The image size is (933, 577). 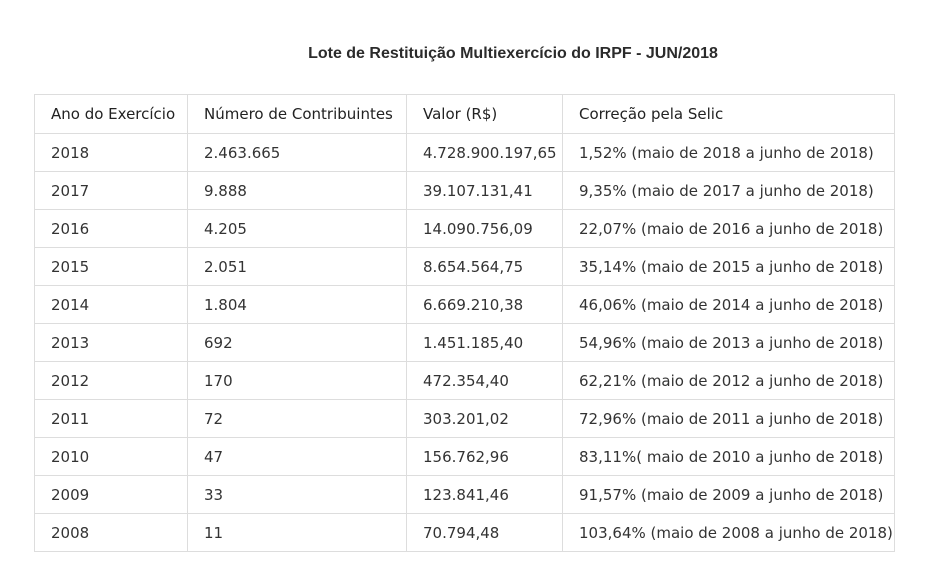 I want to click on cell-correcao: 62,21% (maio de 2012 a junho de 2018), so click(x=728, y=380).